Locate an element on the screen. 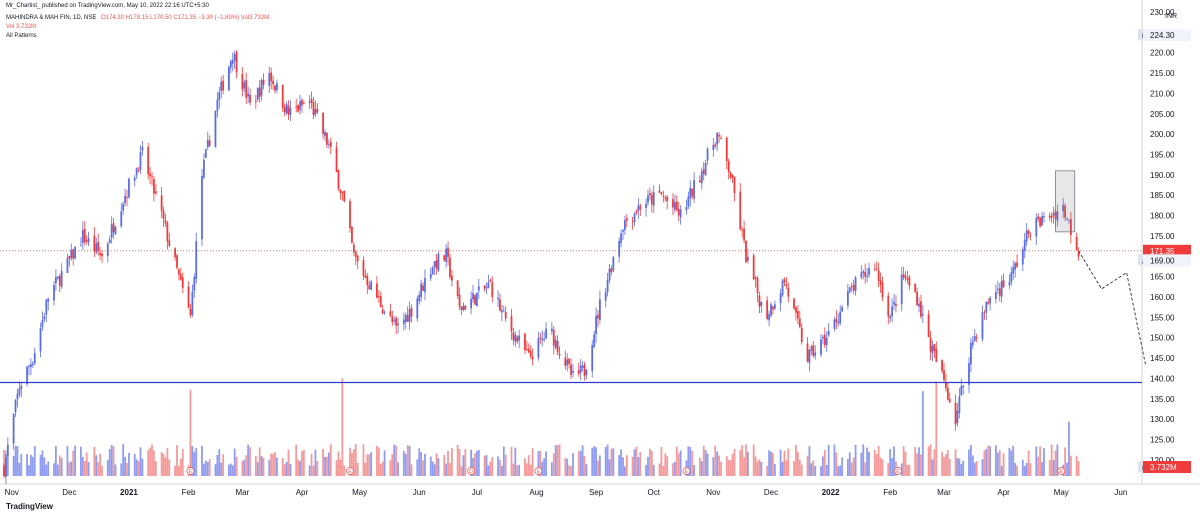  symbol-name: MAHINDRA & MAH FIN, 1D, NSE is located at coordinates (51, 18).